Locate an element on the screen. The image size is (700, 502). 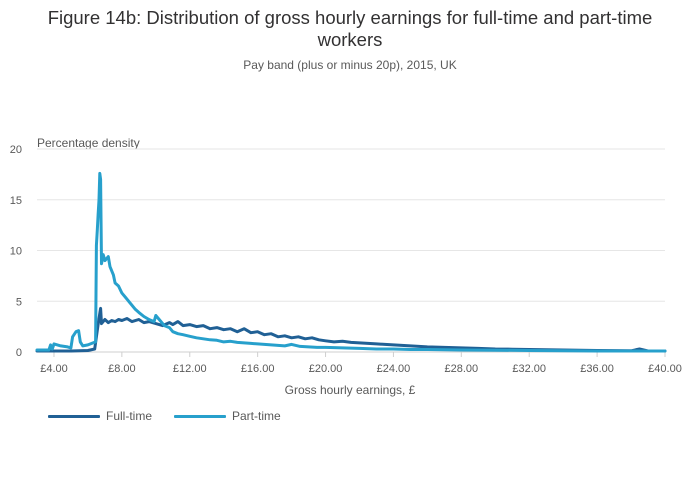
x-tick-label: £28.00 is located at coordinates (461, 369).